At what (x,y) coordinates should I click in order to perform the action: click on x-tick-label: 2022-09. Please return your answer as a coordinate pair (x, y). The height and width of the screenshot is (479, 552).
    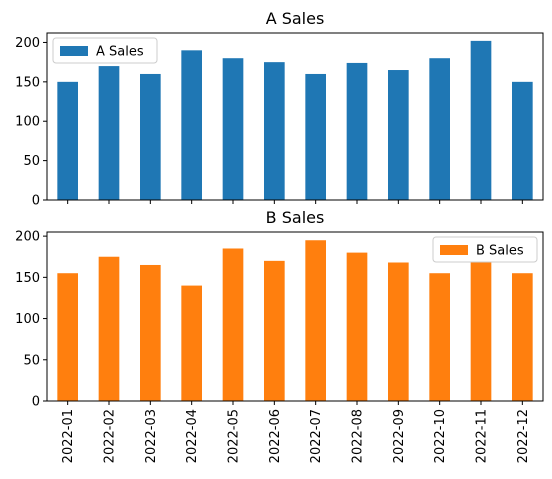
    Looking at the image, I should click on (399, 436).